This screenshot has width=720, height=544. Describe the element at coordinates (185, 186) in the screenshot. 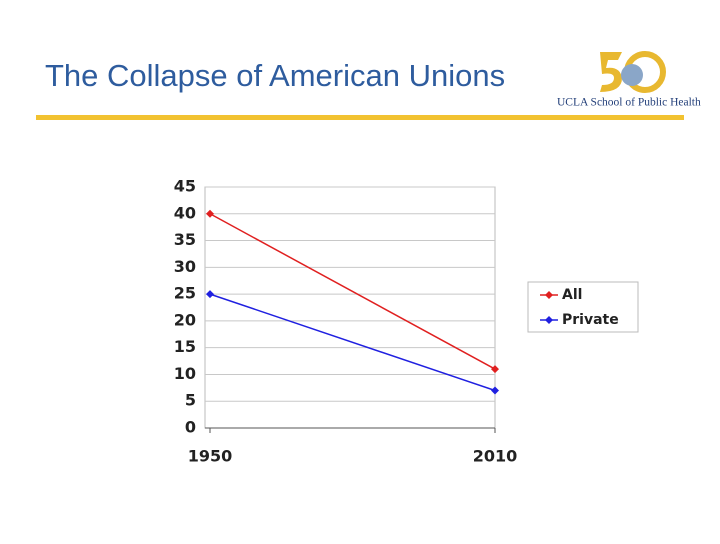

I see `y-tick-label: 45` at that location.